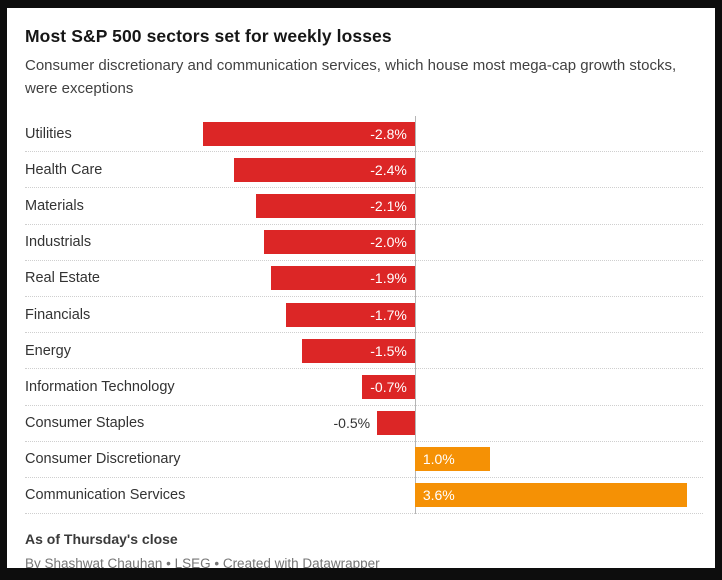 Image resolution: width=722 pixels, height=580 pixels. I want to click on chart-row: Health Care -2.4%, so click(364, 170).